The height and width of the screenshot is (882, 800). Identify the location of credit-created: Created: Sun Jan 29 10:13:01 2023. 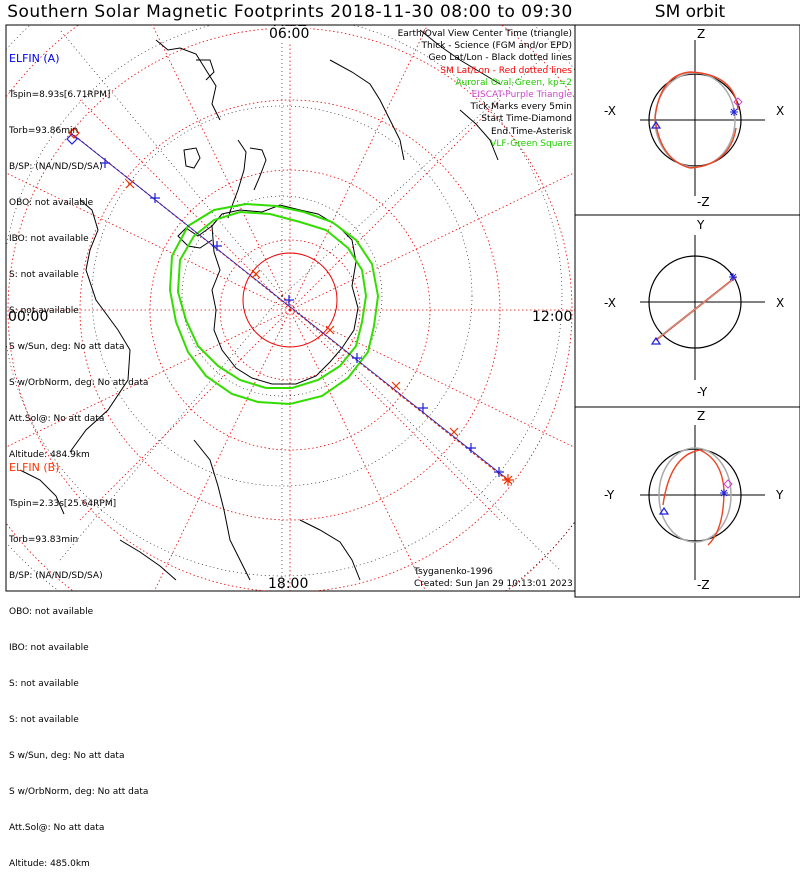
(493, 584).